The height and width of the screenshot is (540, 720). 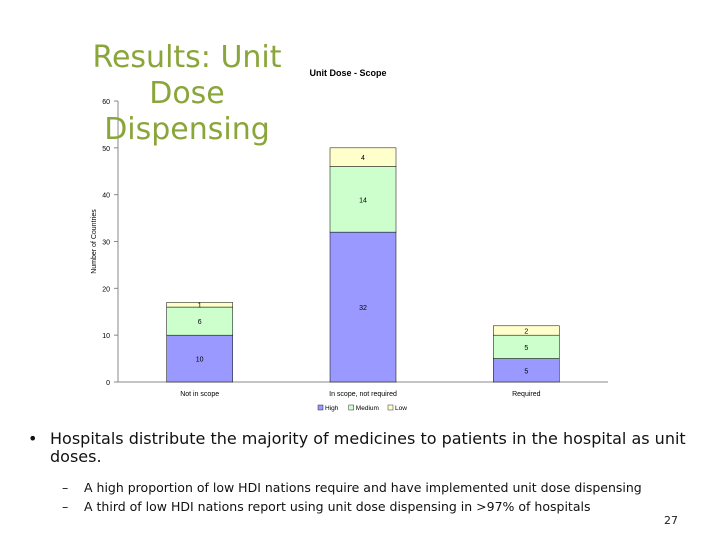 I want to click on x-tick-label: Not in scope, so click(x=199, y=394).